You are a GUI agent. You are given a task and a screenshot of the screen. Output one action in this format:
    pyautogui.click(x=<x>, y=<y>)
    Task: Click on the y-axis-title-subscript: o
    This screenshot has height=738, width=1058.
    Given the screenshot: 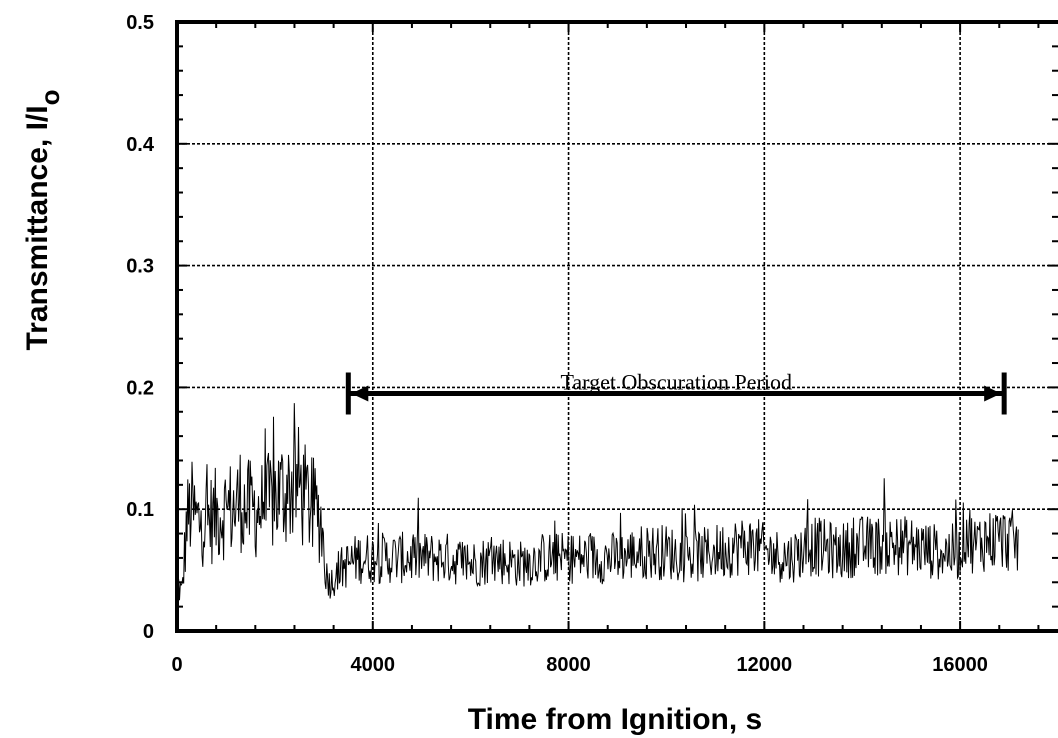 What is the action you would take?
    pyautogui.click(x=50, y=98)
    